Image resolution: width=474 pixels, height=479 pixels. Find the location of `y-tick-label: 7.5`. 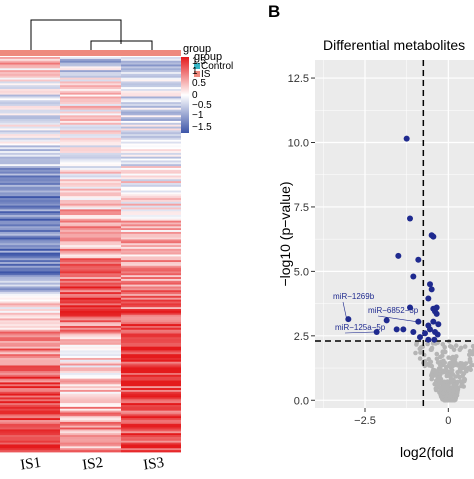

y-tick-label: 7.5 is located at coordinates (301, 208).